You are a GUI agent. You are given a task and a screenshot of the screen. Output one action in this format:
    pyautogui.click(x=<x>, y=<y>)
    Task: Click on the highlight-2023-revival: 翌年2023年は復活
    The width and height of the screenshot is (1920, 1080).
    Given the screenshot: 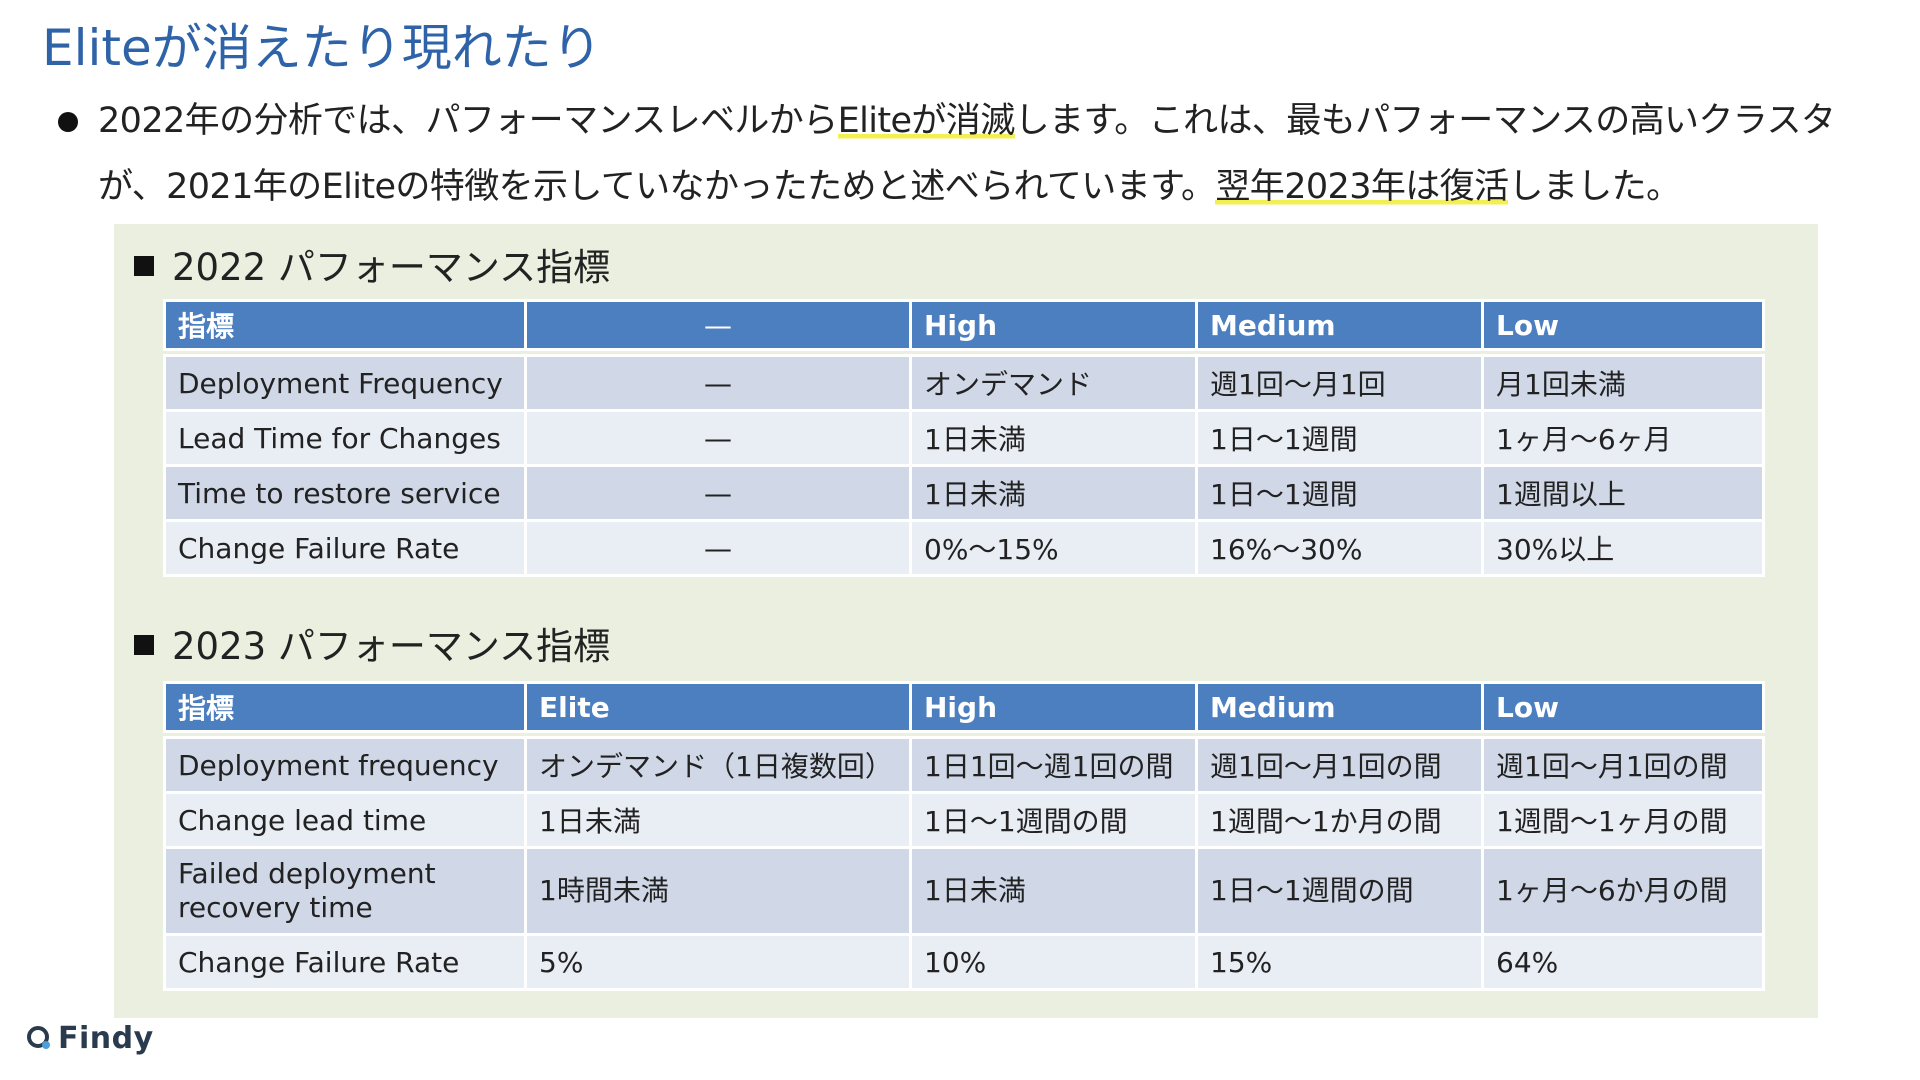 What is the action you would take?
    pyautogui.click(x=1362, y=187)
    